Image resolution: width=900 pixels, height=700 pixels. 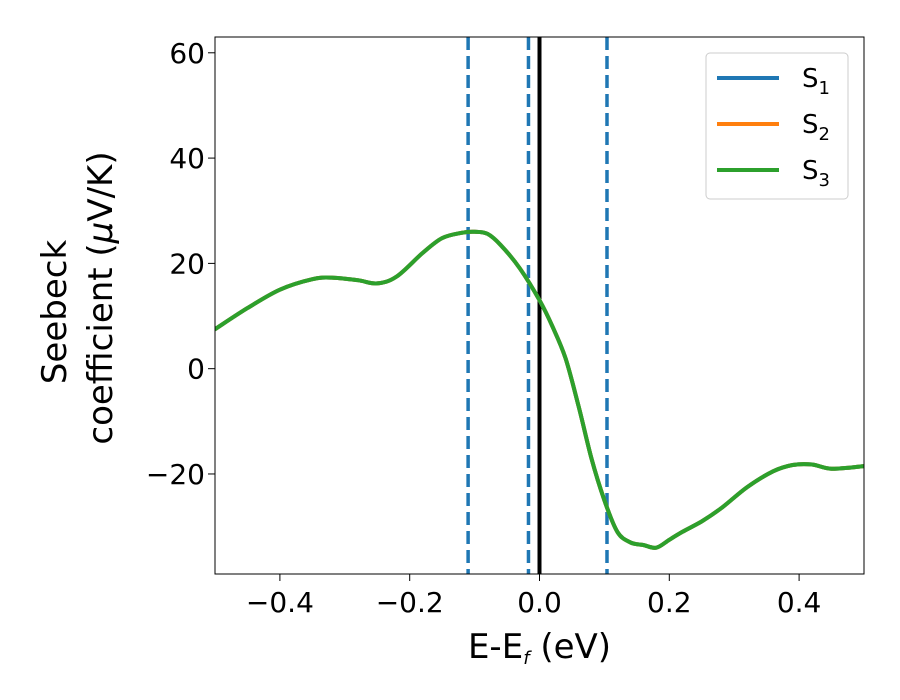 What do you see at coordinates (187, 263) in the screenshot?
I see `y-tick-label: 20` at bounding box center [187, 263].